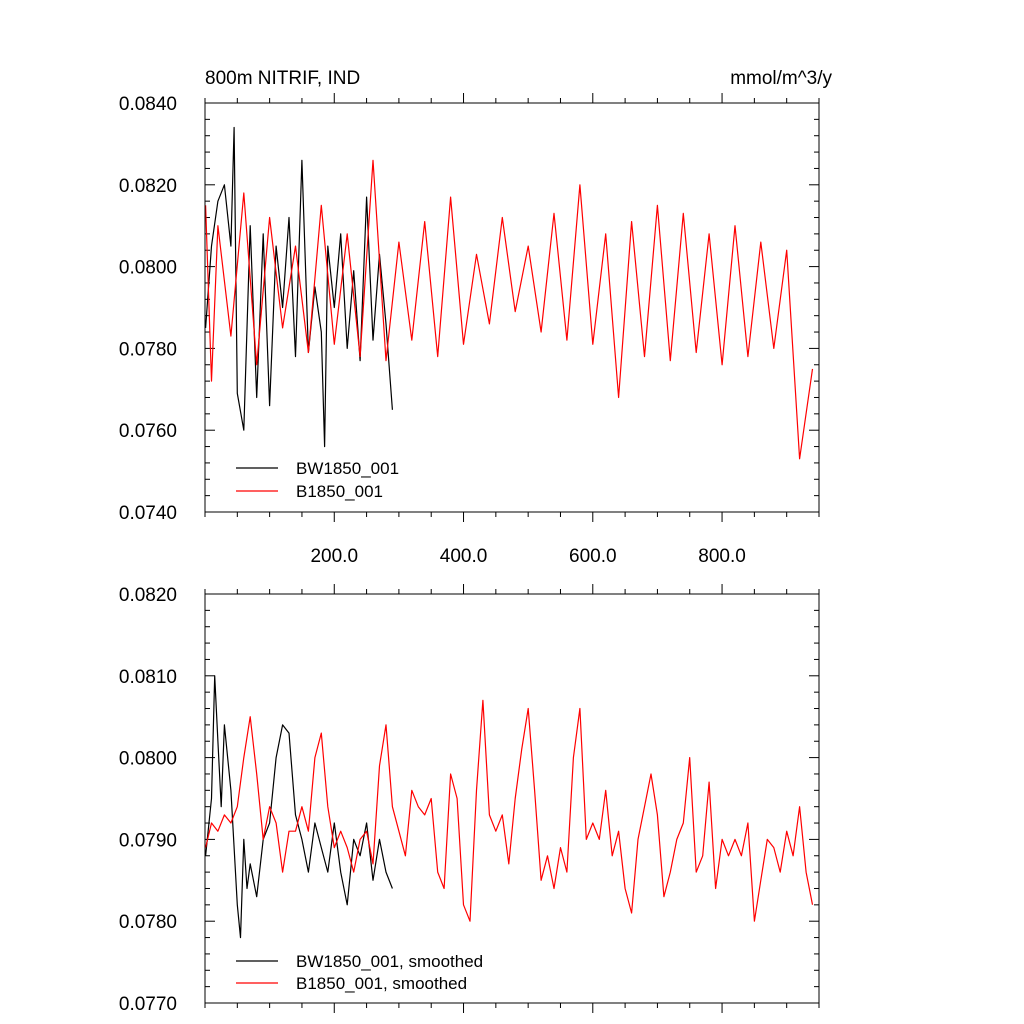 The height and width of the screenshot is (1024, 1024). I want to click on bottom-y-tick-labels: 0.0770 0.0780 0.0790 0.0800 0.0810 0.0820, so click(148, 800).